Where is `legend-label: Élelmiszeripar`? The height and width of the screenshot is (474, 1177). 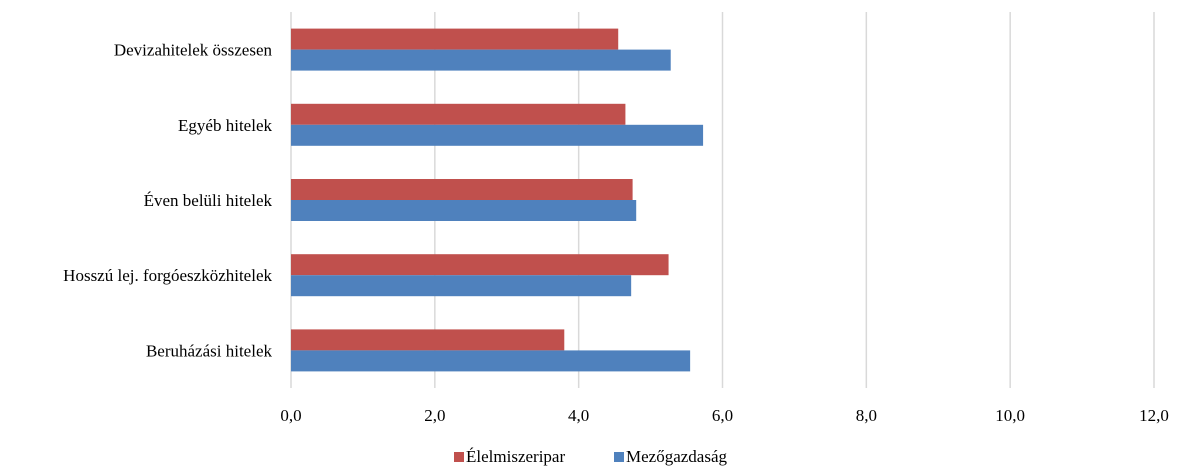
legend-label: Élelmiszeripar is located at coordinates (515, 456).